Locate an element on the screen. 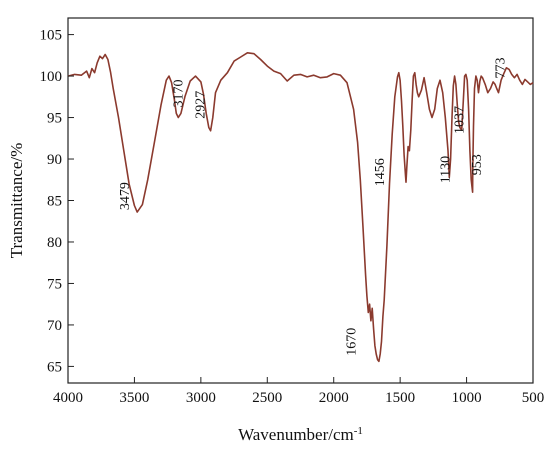  y-tick-label: 80 is located at coordinates (54, 243).